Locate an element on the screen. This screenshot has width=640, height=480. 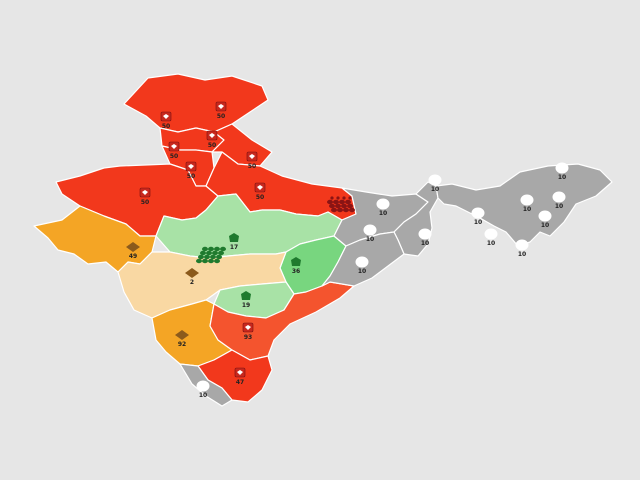
marker-mp-cluster is located at coordinates (211, 255).